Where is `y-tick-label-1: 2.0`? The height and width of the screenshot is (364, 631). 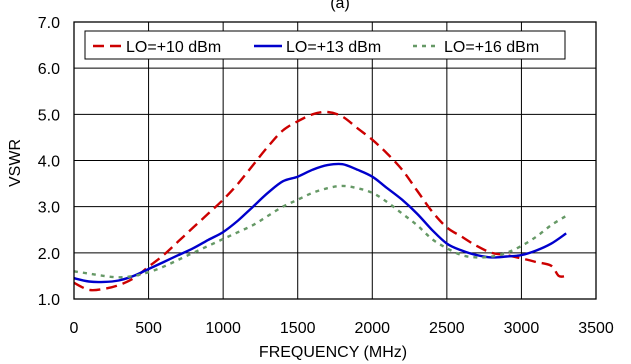 y-tick-label-1: 2.0 is located at coordinates (49, 254).